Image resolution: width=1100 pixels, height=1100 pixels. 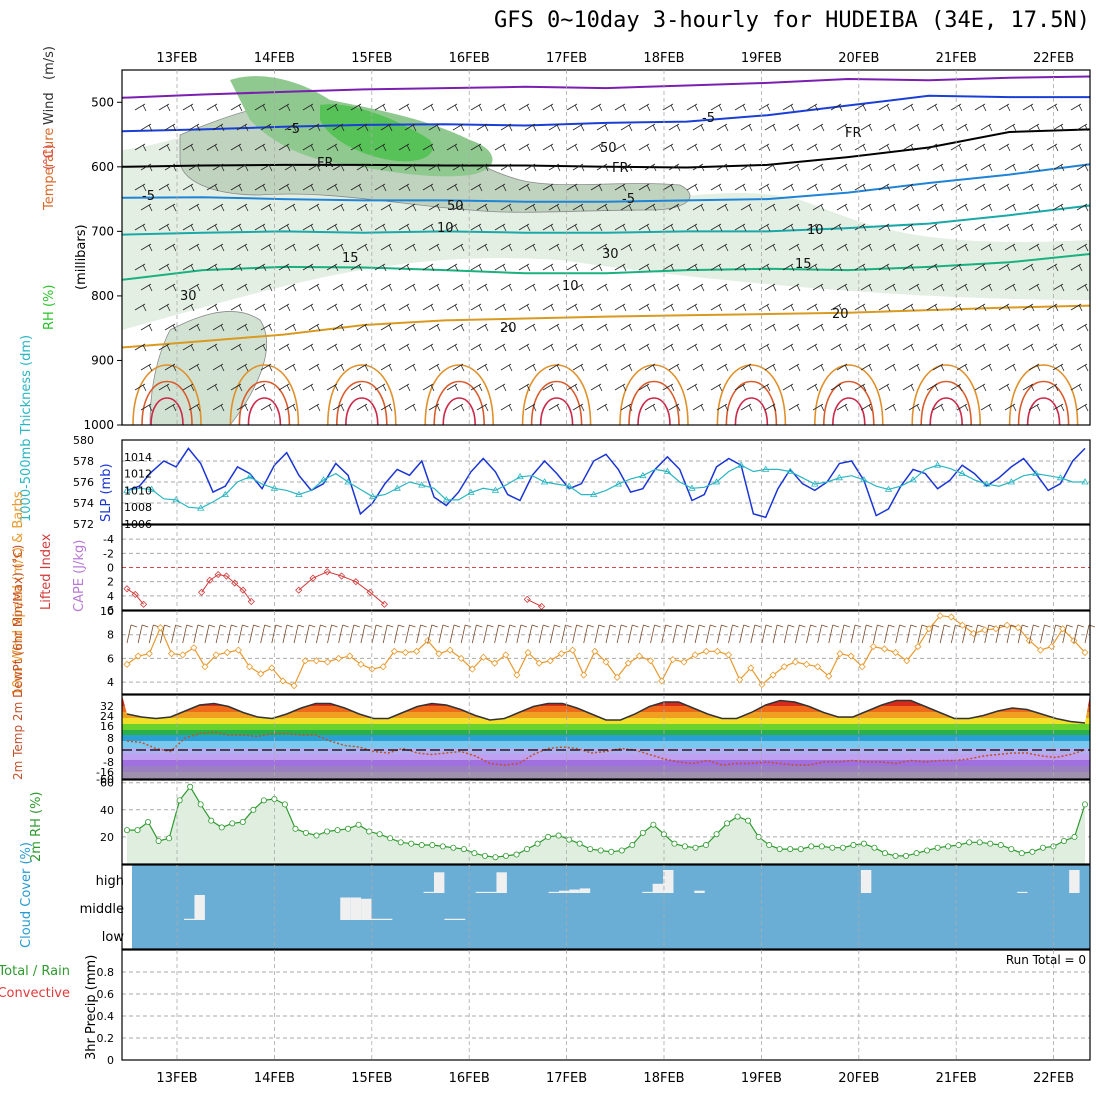 What do you see at coordinates (606, 775) in the screenshot?
I see `temp-color-band` at bounding box center [606, 775].